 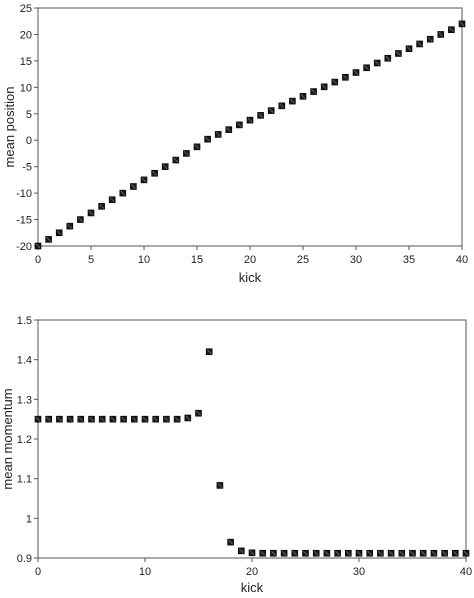 What do you see at coordinates (27, 168) in the screenshot?
I see `y-tick-label: -5` at bounding box center [27, 168].